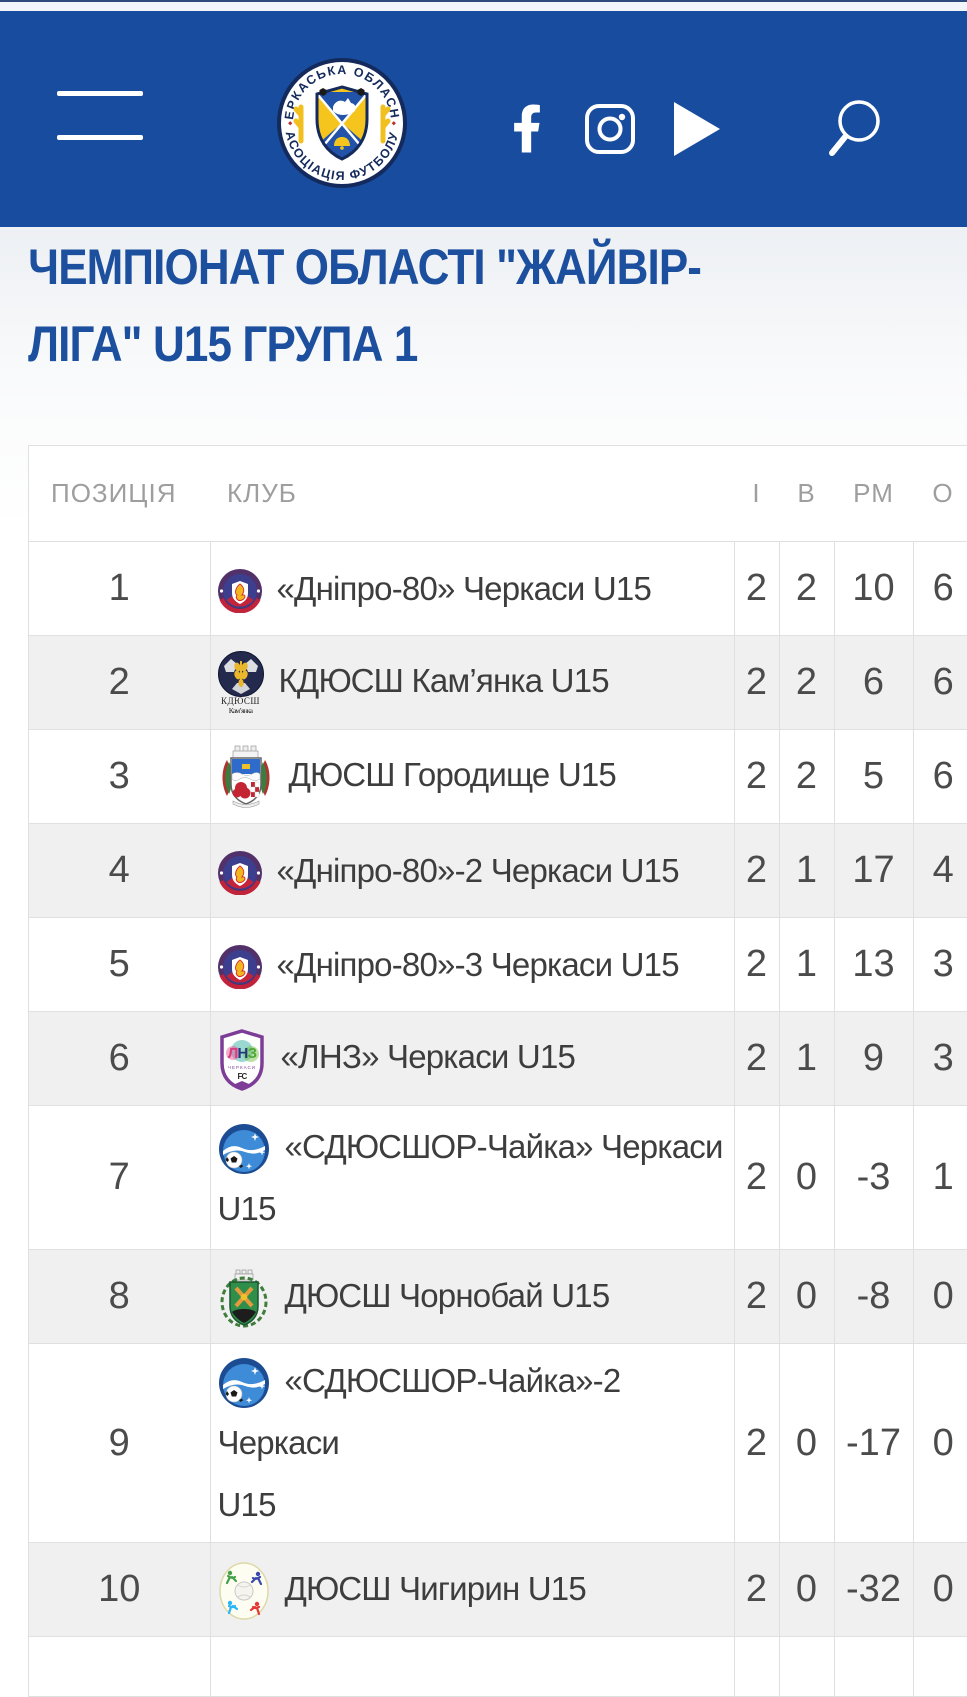 The image size is (967, 1697). I want to click on points-cell: 4, so click(940, 871).